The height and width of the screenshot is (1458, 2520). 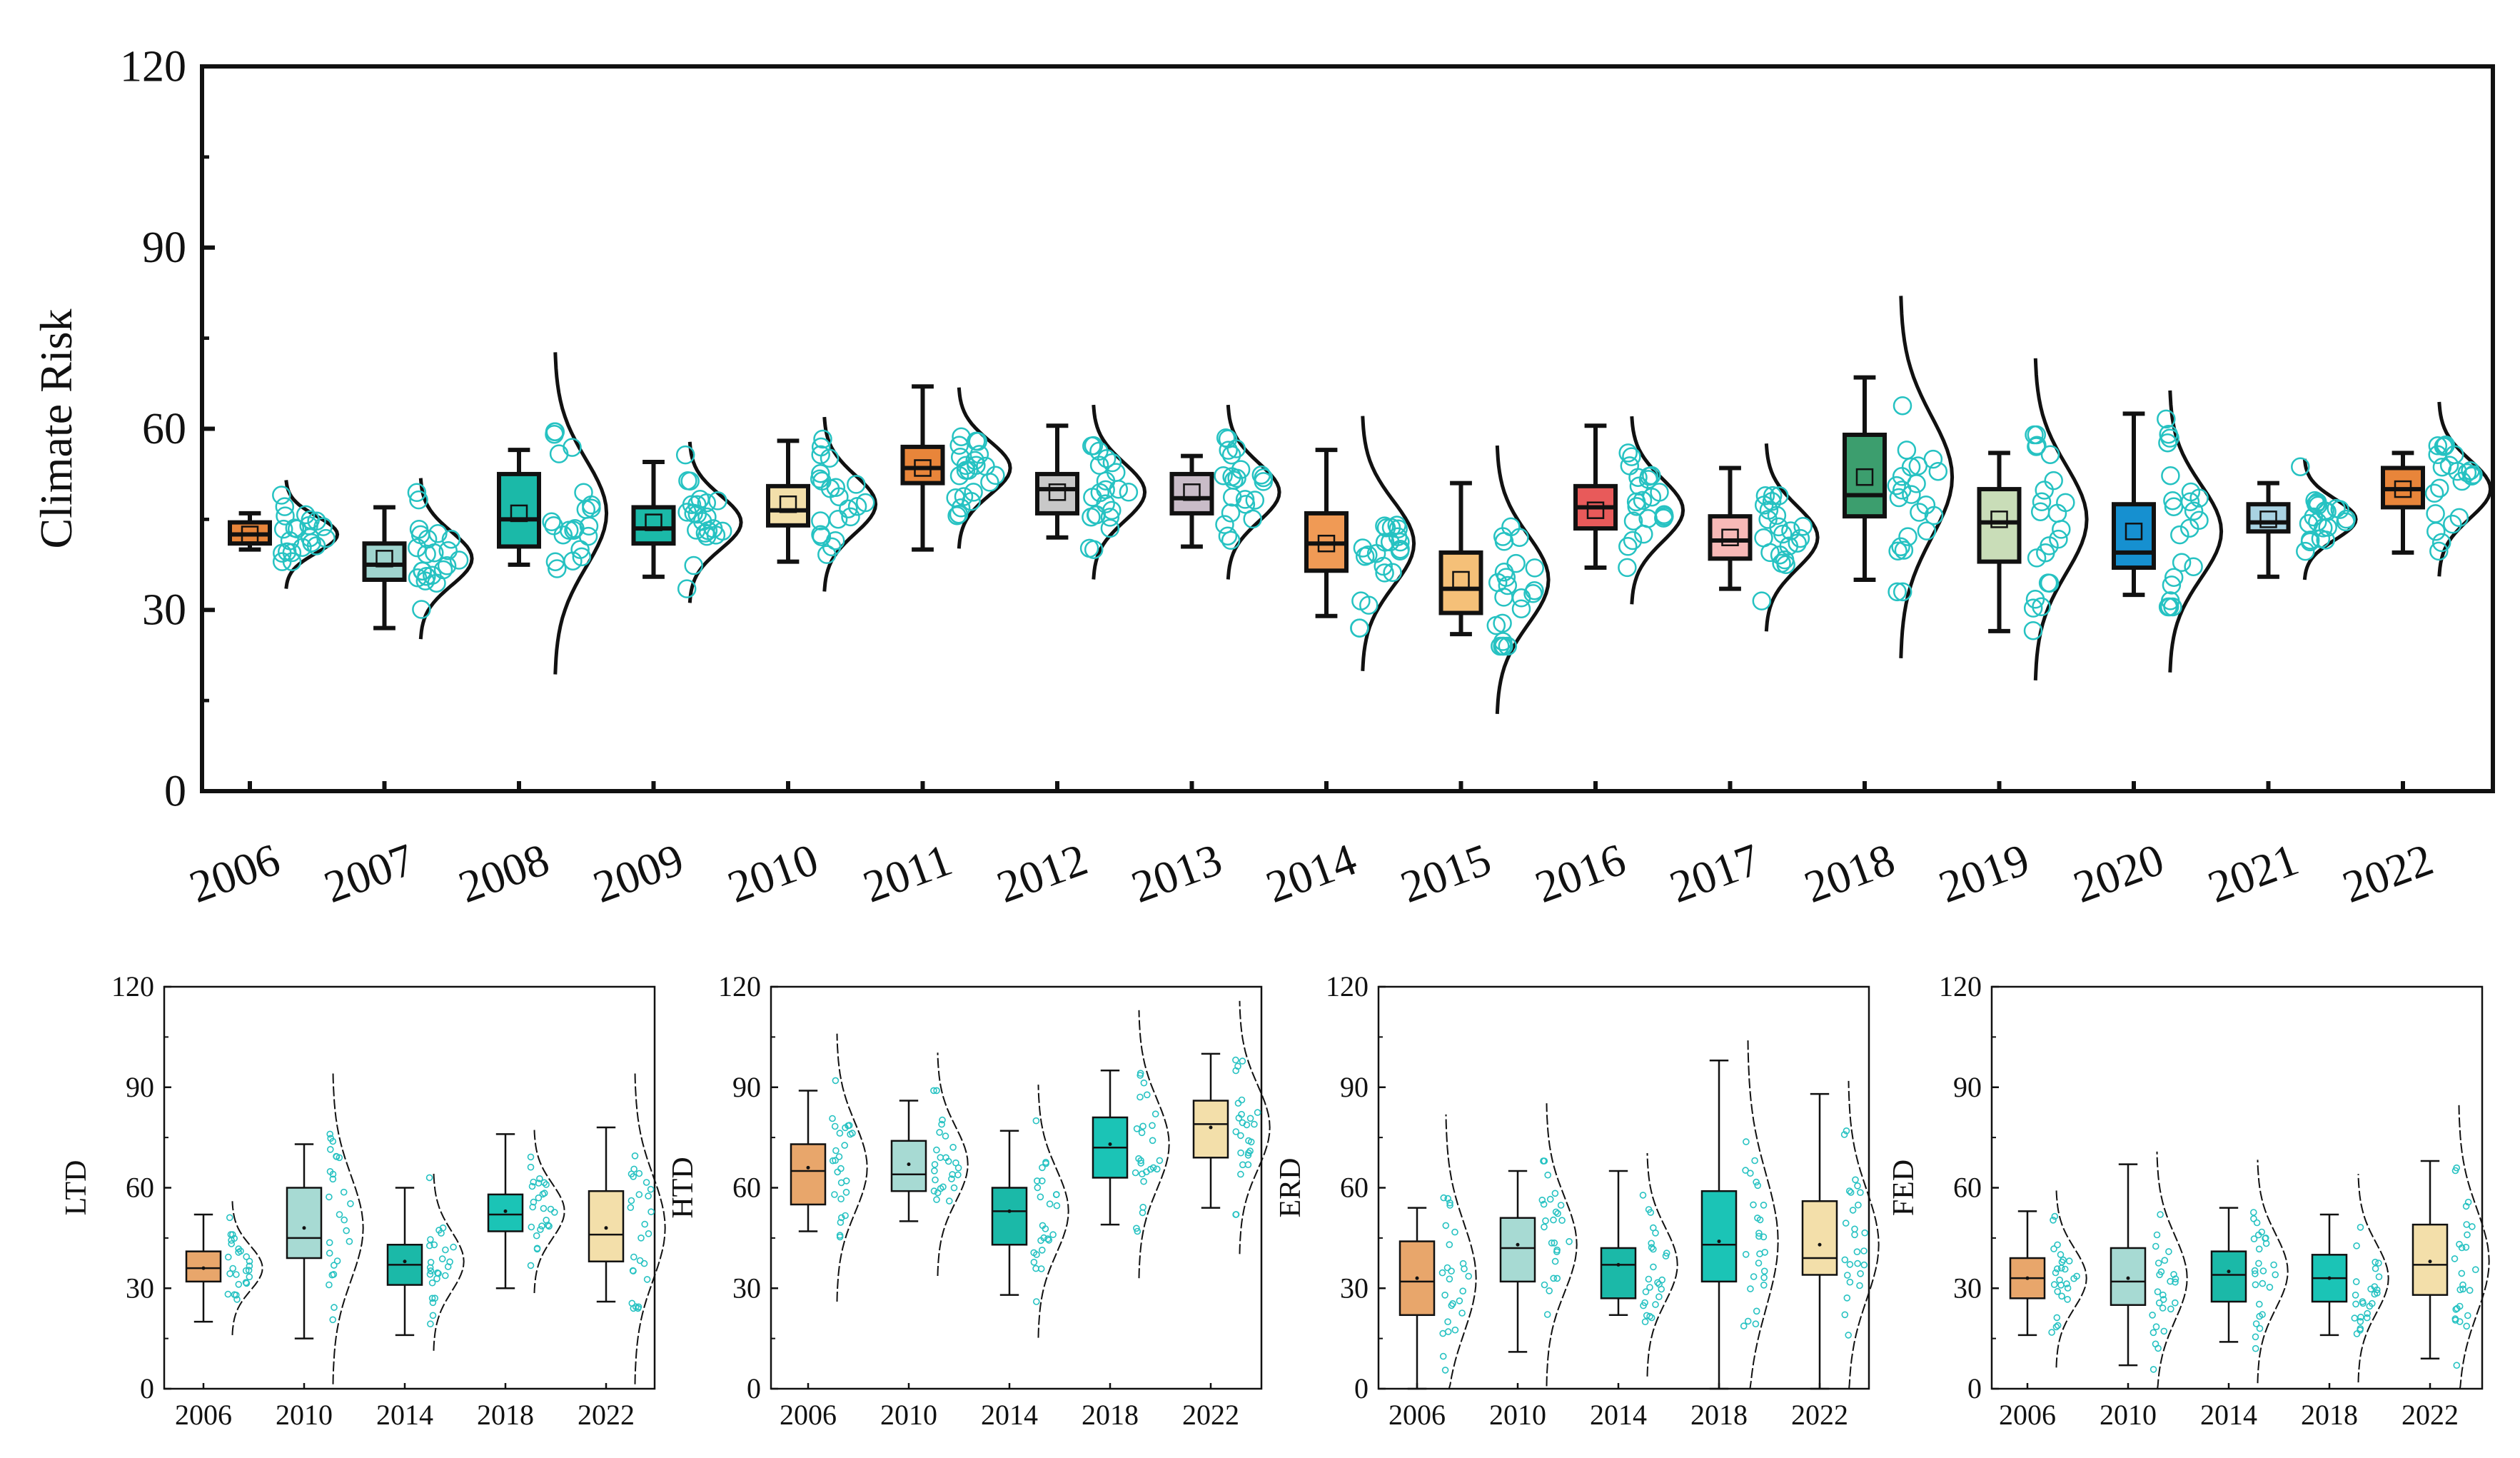 I want to click on y-tick-label: 30, so click(x=746, y=1288).